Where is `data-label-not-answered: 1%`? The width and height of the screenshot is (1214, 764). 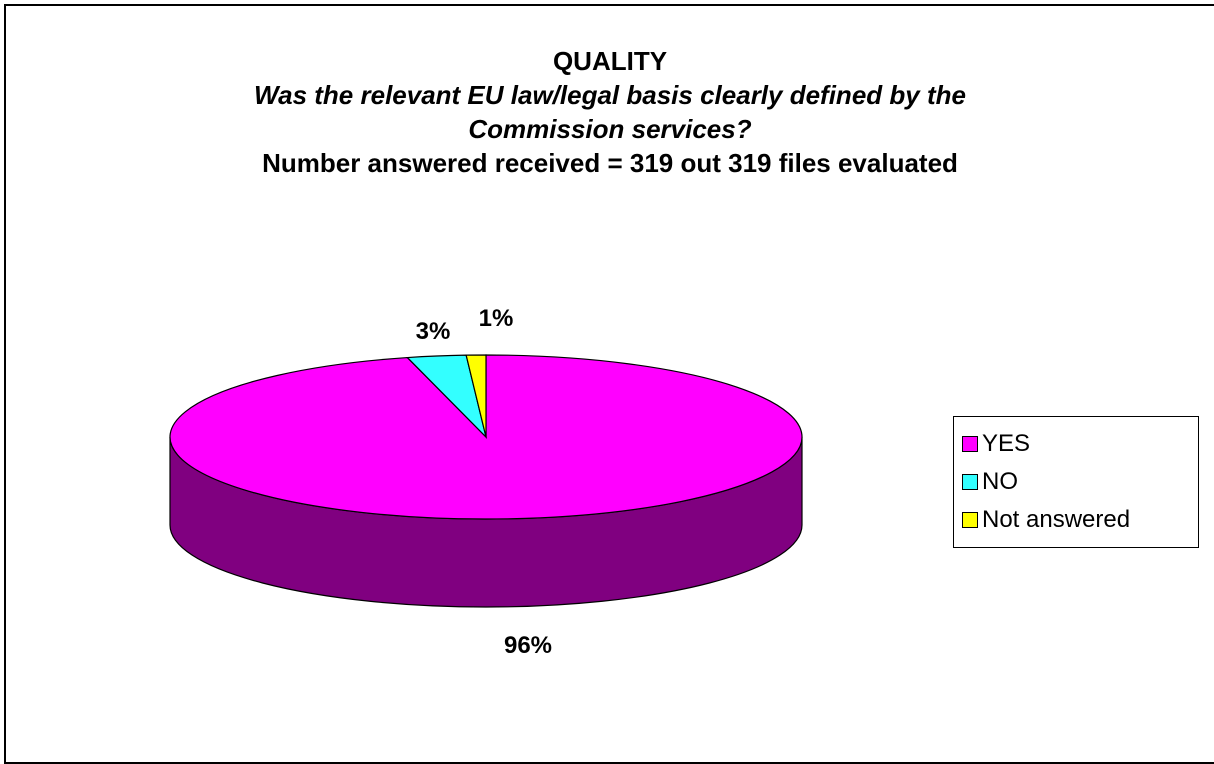
data-label-not-answered: 1% is located at coordinates (496, 318).